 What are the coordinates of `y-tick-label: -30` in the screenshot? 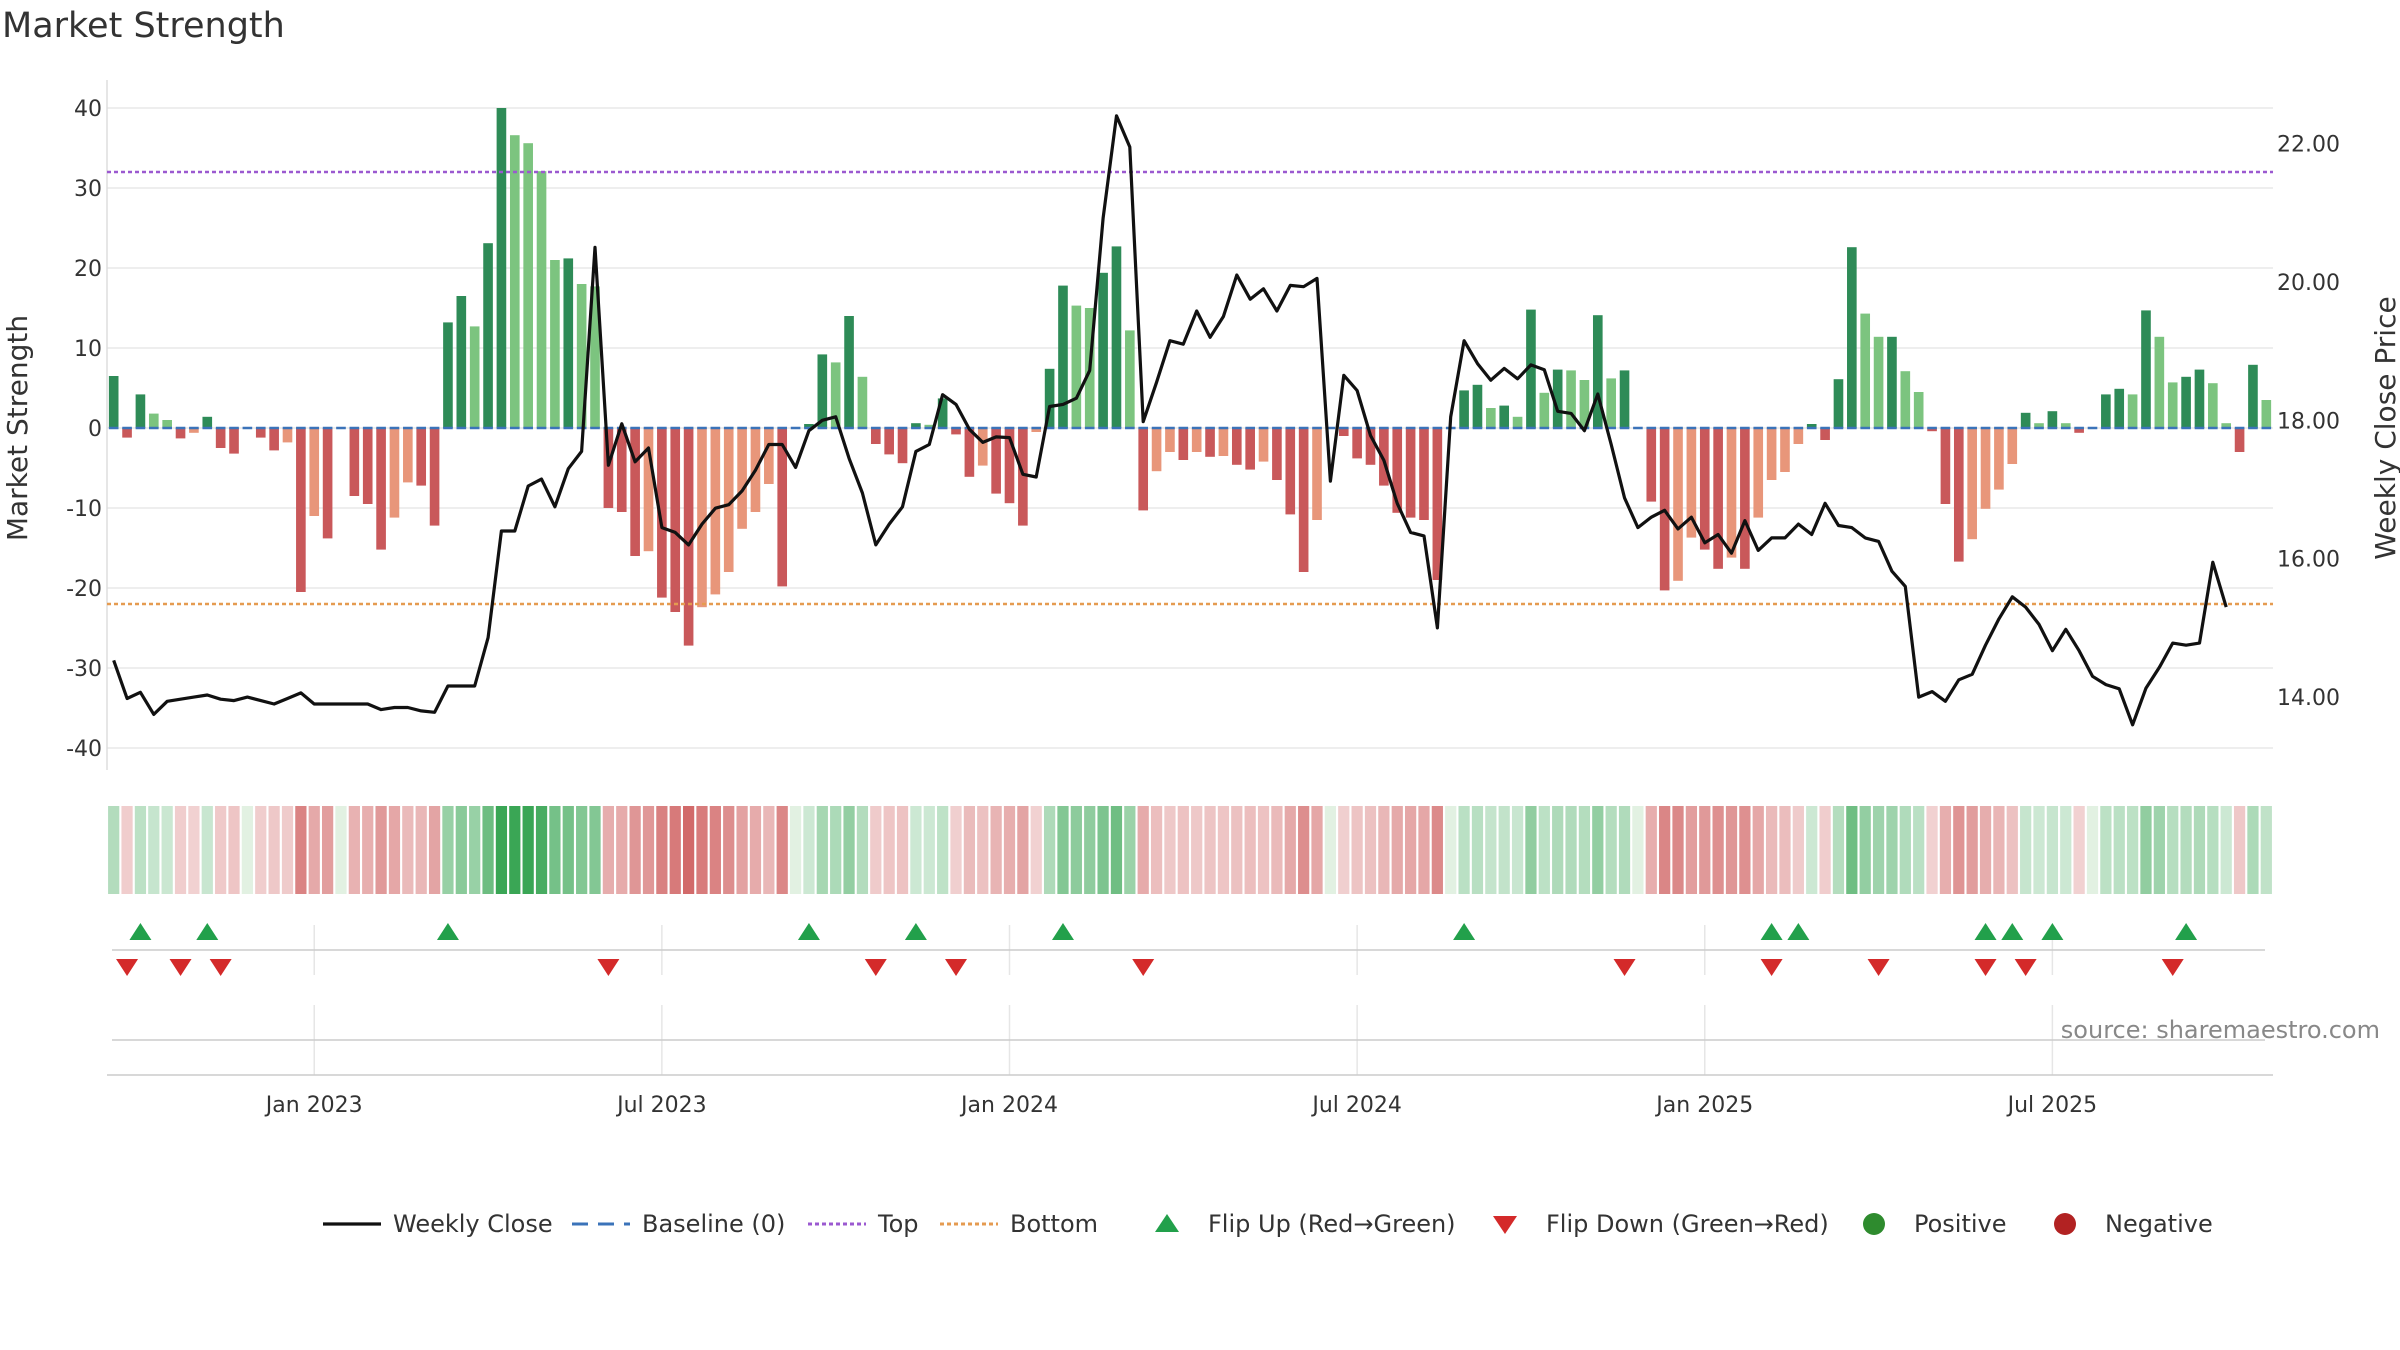 It's located at (84, 669).